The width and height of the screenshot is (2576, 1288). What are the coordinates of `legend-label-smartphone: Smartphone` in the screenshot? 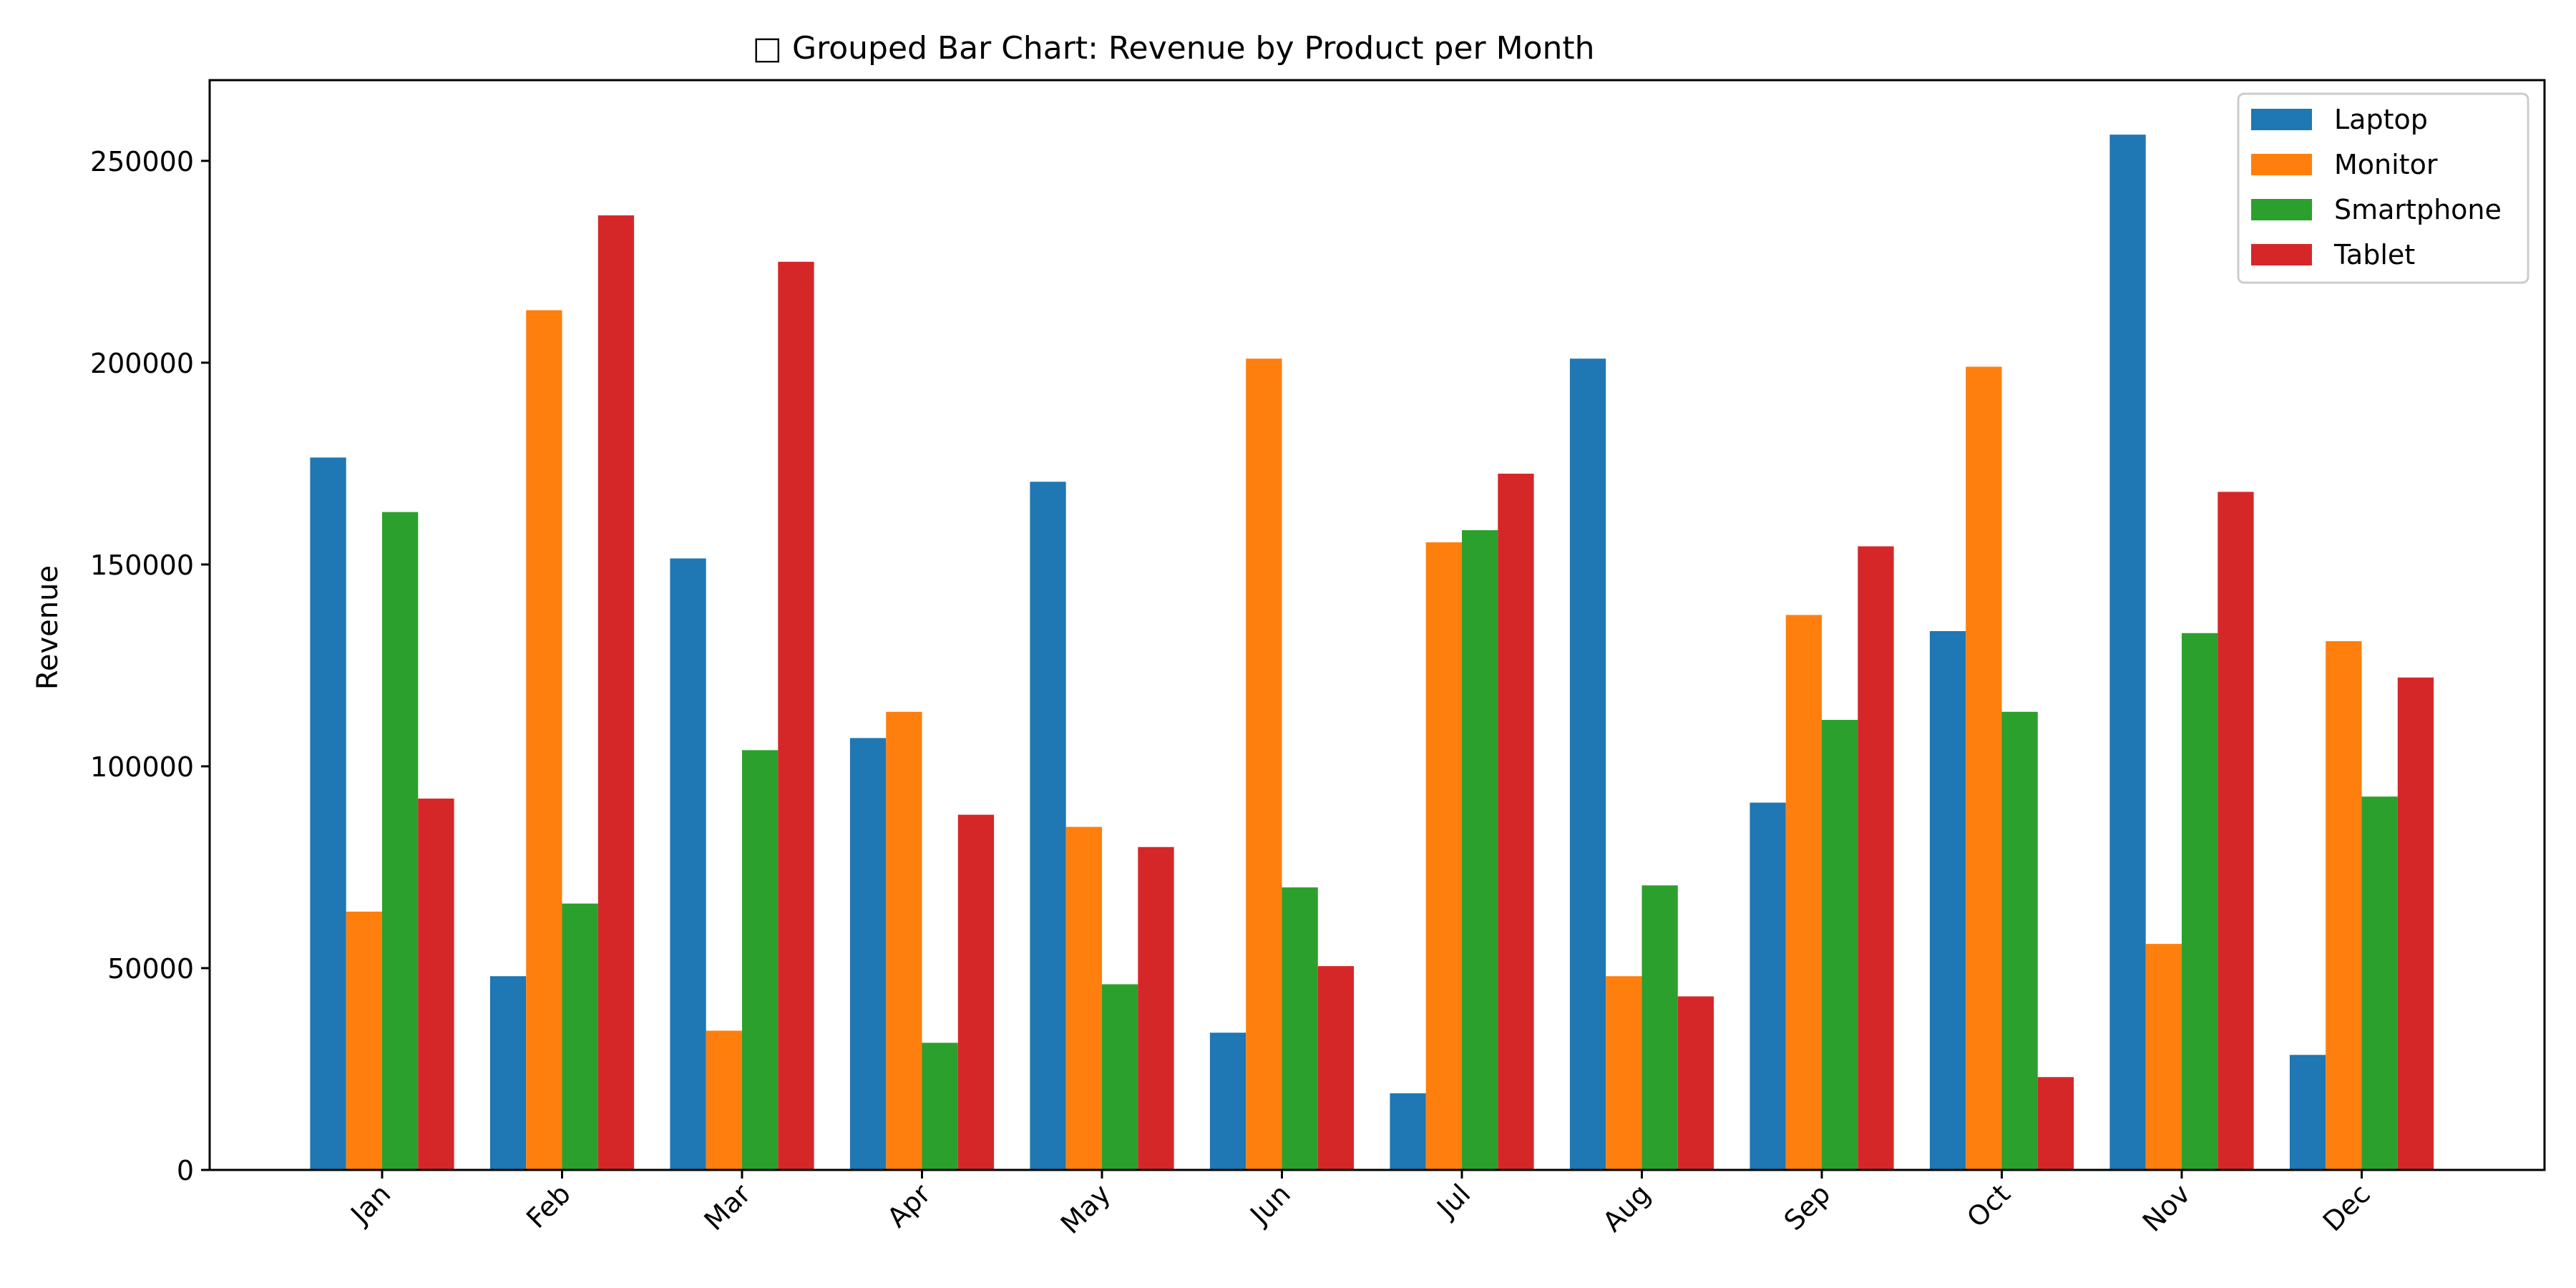 It's located at (2418, 209).